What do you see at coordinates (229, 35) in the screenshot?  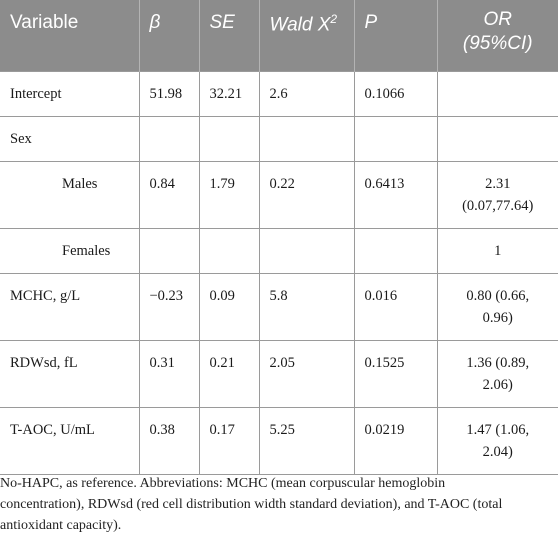 I see `header-se: SE` at bounding box center [229, 35].